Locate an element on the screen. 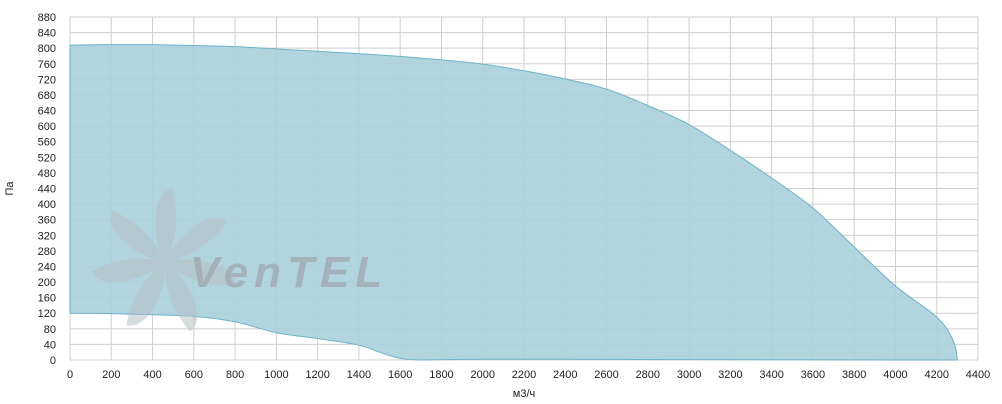 The image size is (1002, 404). x-tick-label: 3200 is located at coordinates (730, 375).